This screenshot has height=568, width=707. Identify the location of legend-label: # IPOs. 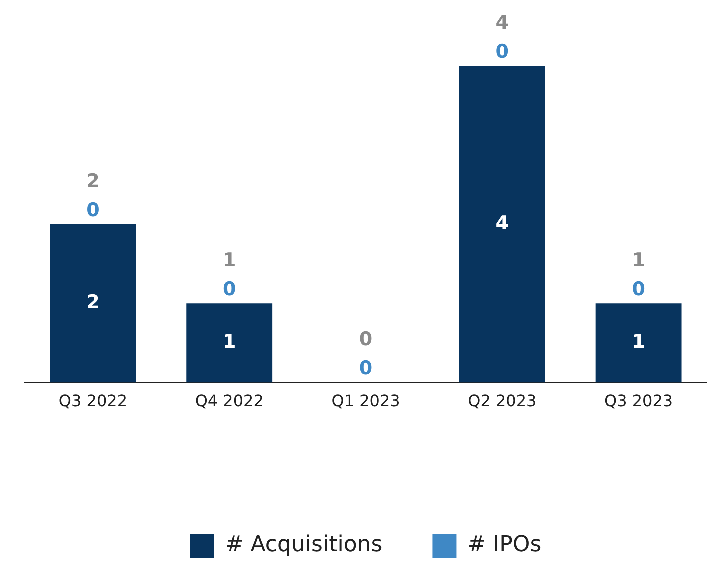
(505, 545).